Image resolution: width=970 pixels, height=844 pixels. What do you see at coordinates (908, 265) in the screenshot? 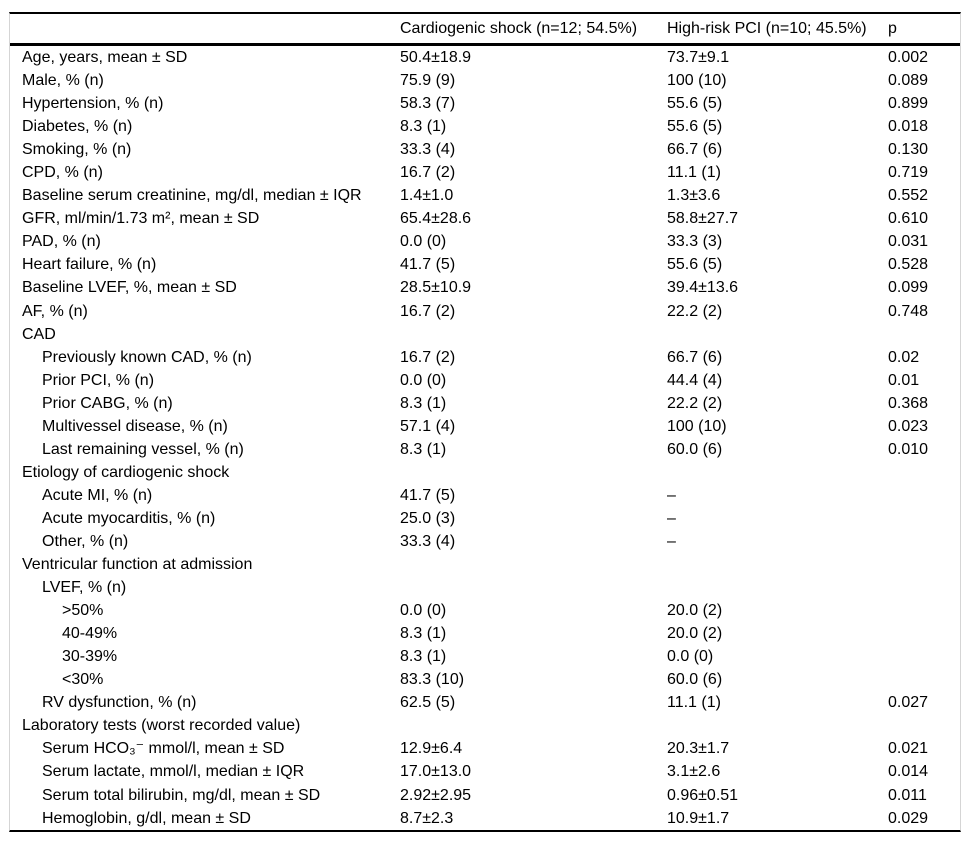
I see `p-value: 0.528` at bounding box center [908, 265].